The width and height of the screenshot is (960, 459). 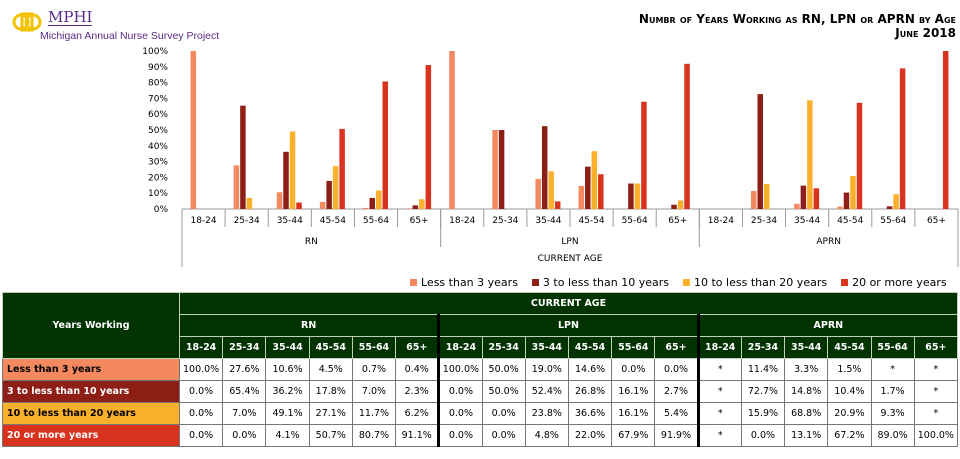 I want to click on bar-lpn-55-64-s1, so click(x=631, y=196).